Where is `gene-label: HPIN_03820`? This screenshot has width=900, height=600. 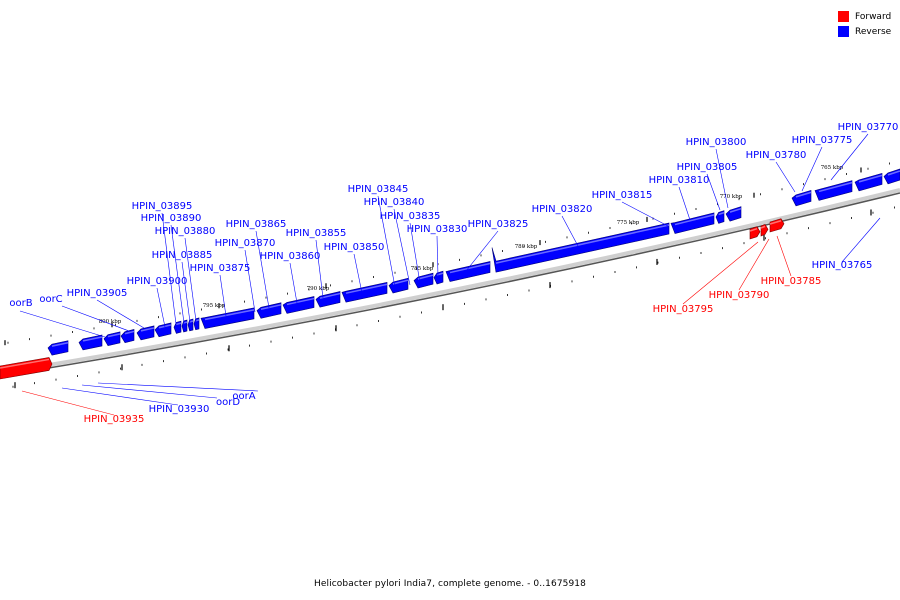
gene-label: HPIN_03820 is located at coordinates (562, 209).